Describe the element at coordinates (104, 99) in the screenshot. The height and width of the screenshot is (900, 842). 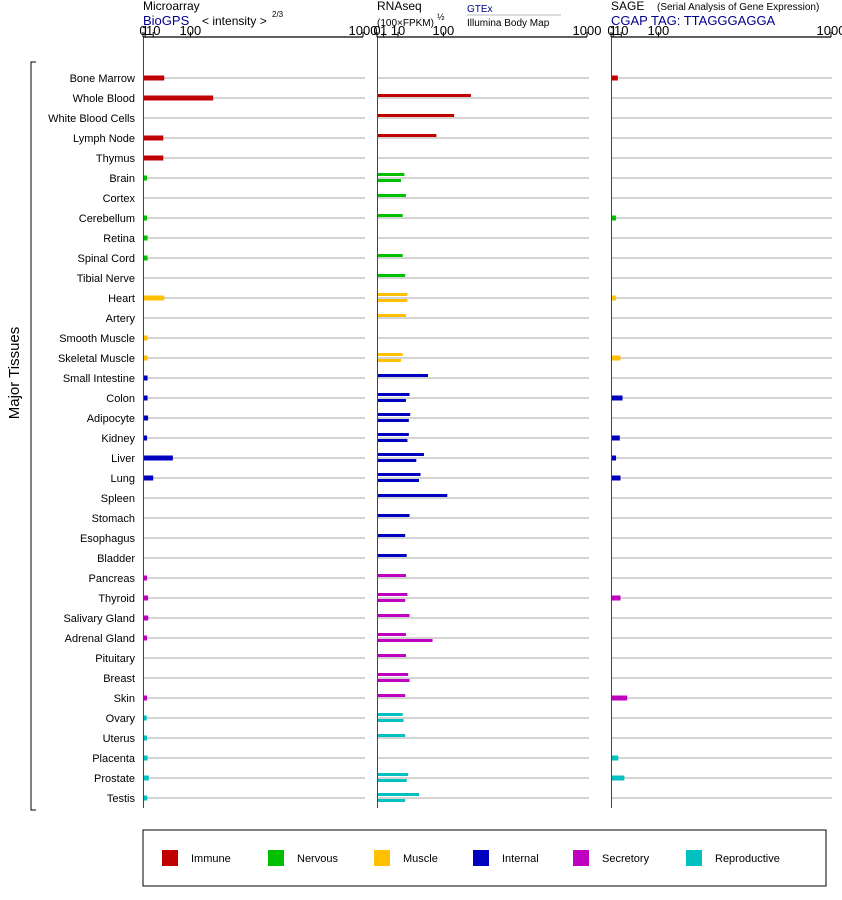
I see `tissue-label: Whole Blood` at that location.